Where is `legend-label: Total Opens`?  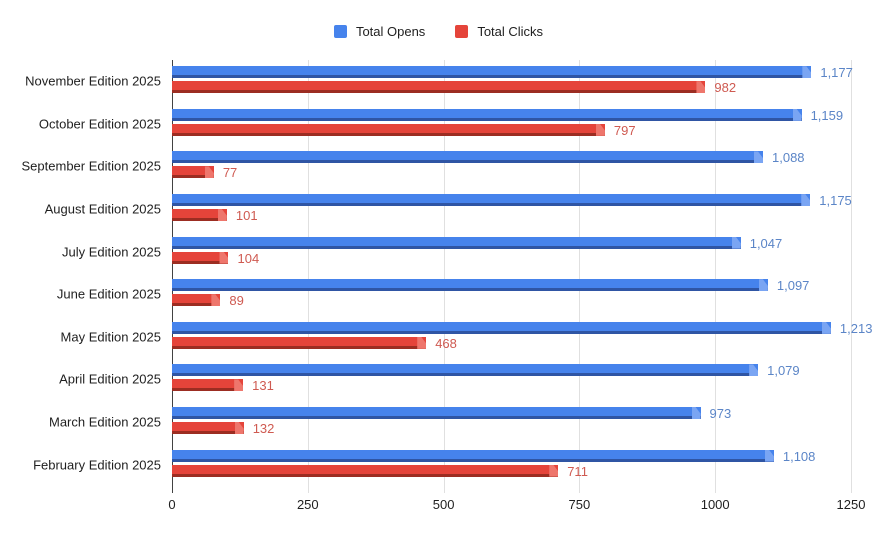
legend-label: Total Opens is located at coordinates (390, 31).